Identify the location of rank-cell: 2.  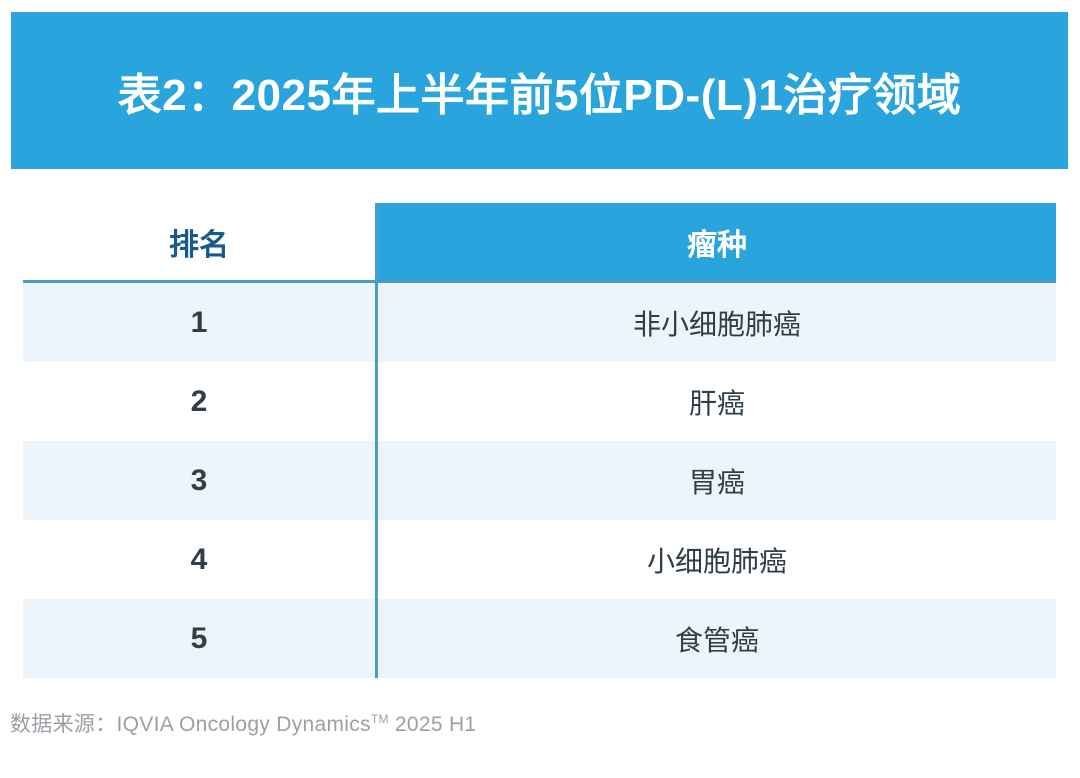
(199, 401).